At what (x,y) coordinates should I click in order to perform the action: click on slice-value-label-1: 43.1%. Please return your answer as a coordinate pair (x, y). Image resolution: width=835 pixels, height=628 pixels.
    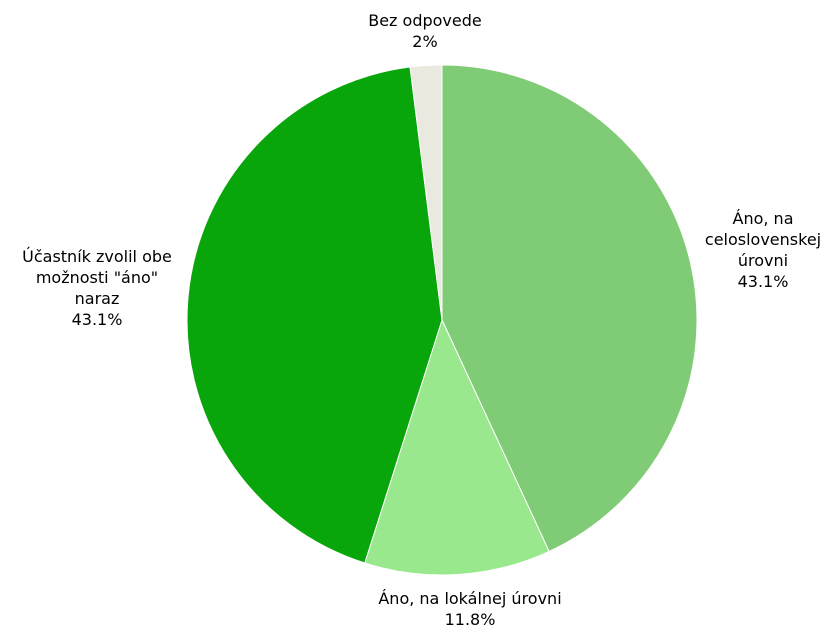
    Looking at the image, I should click on (763, 281).